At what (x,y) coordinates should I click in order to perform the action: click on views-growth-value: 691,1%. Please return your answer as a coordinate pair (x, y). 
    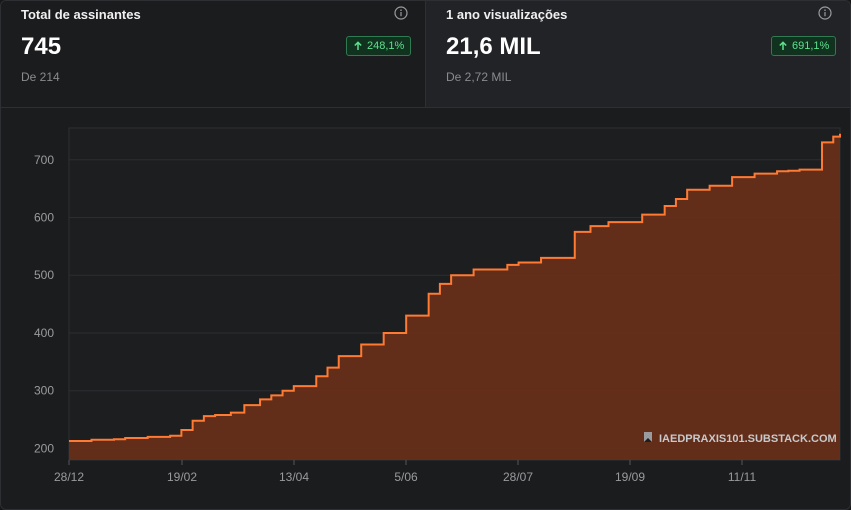
    Looking at the image, I should click on (811, 46).